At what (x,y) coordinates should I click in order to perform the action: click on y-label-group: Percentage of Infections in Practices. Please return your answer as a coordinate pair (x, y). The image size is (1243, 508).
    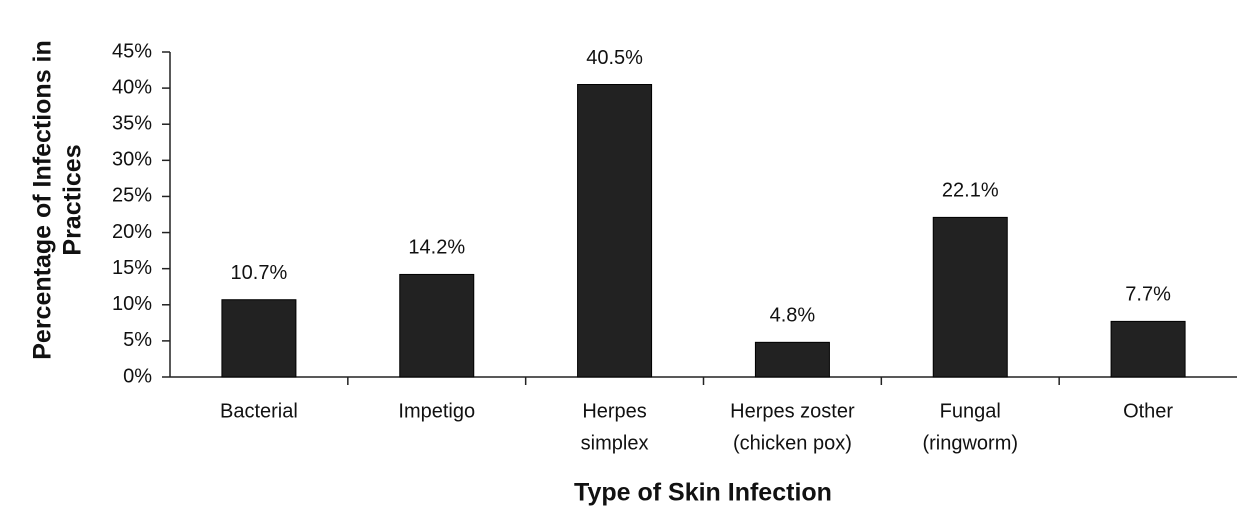
    Looking at the image, I should click on (58, 200).